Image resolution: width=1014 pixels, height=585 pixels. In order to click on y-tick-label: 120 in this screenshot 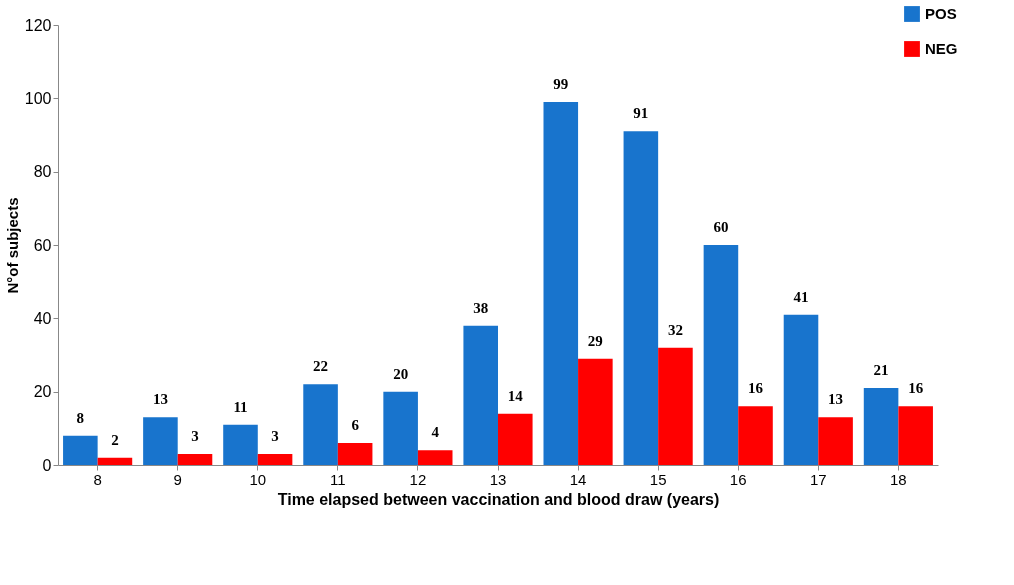, I will do `click(38, 25)`.